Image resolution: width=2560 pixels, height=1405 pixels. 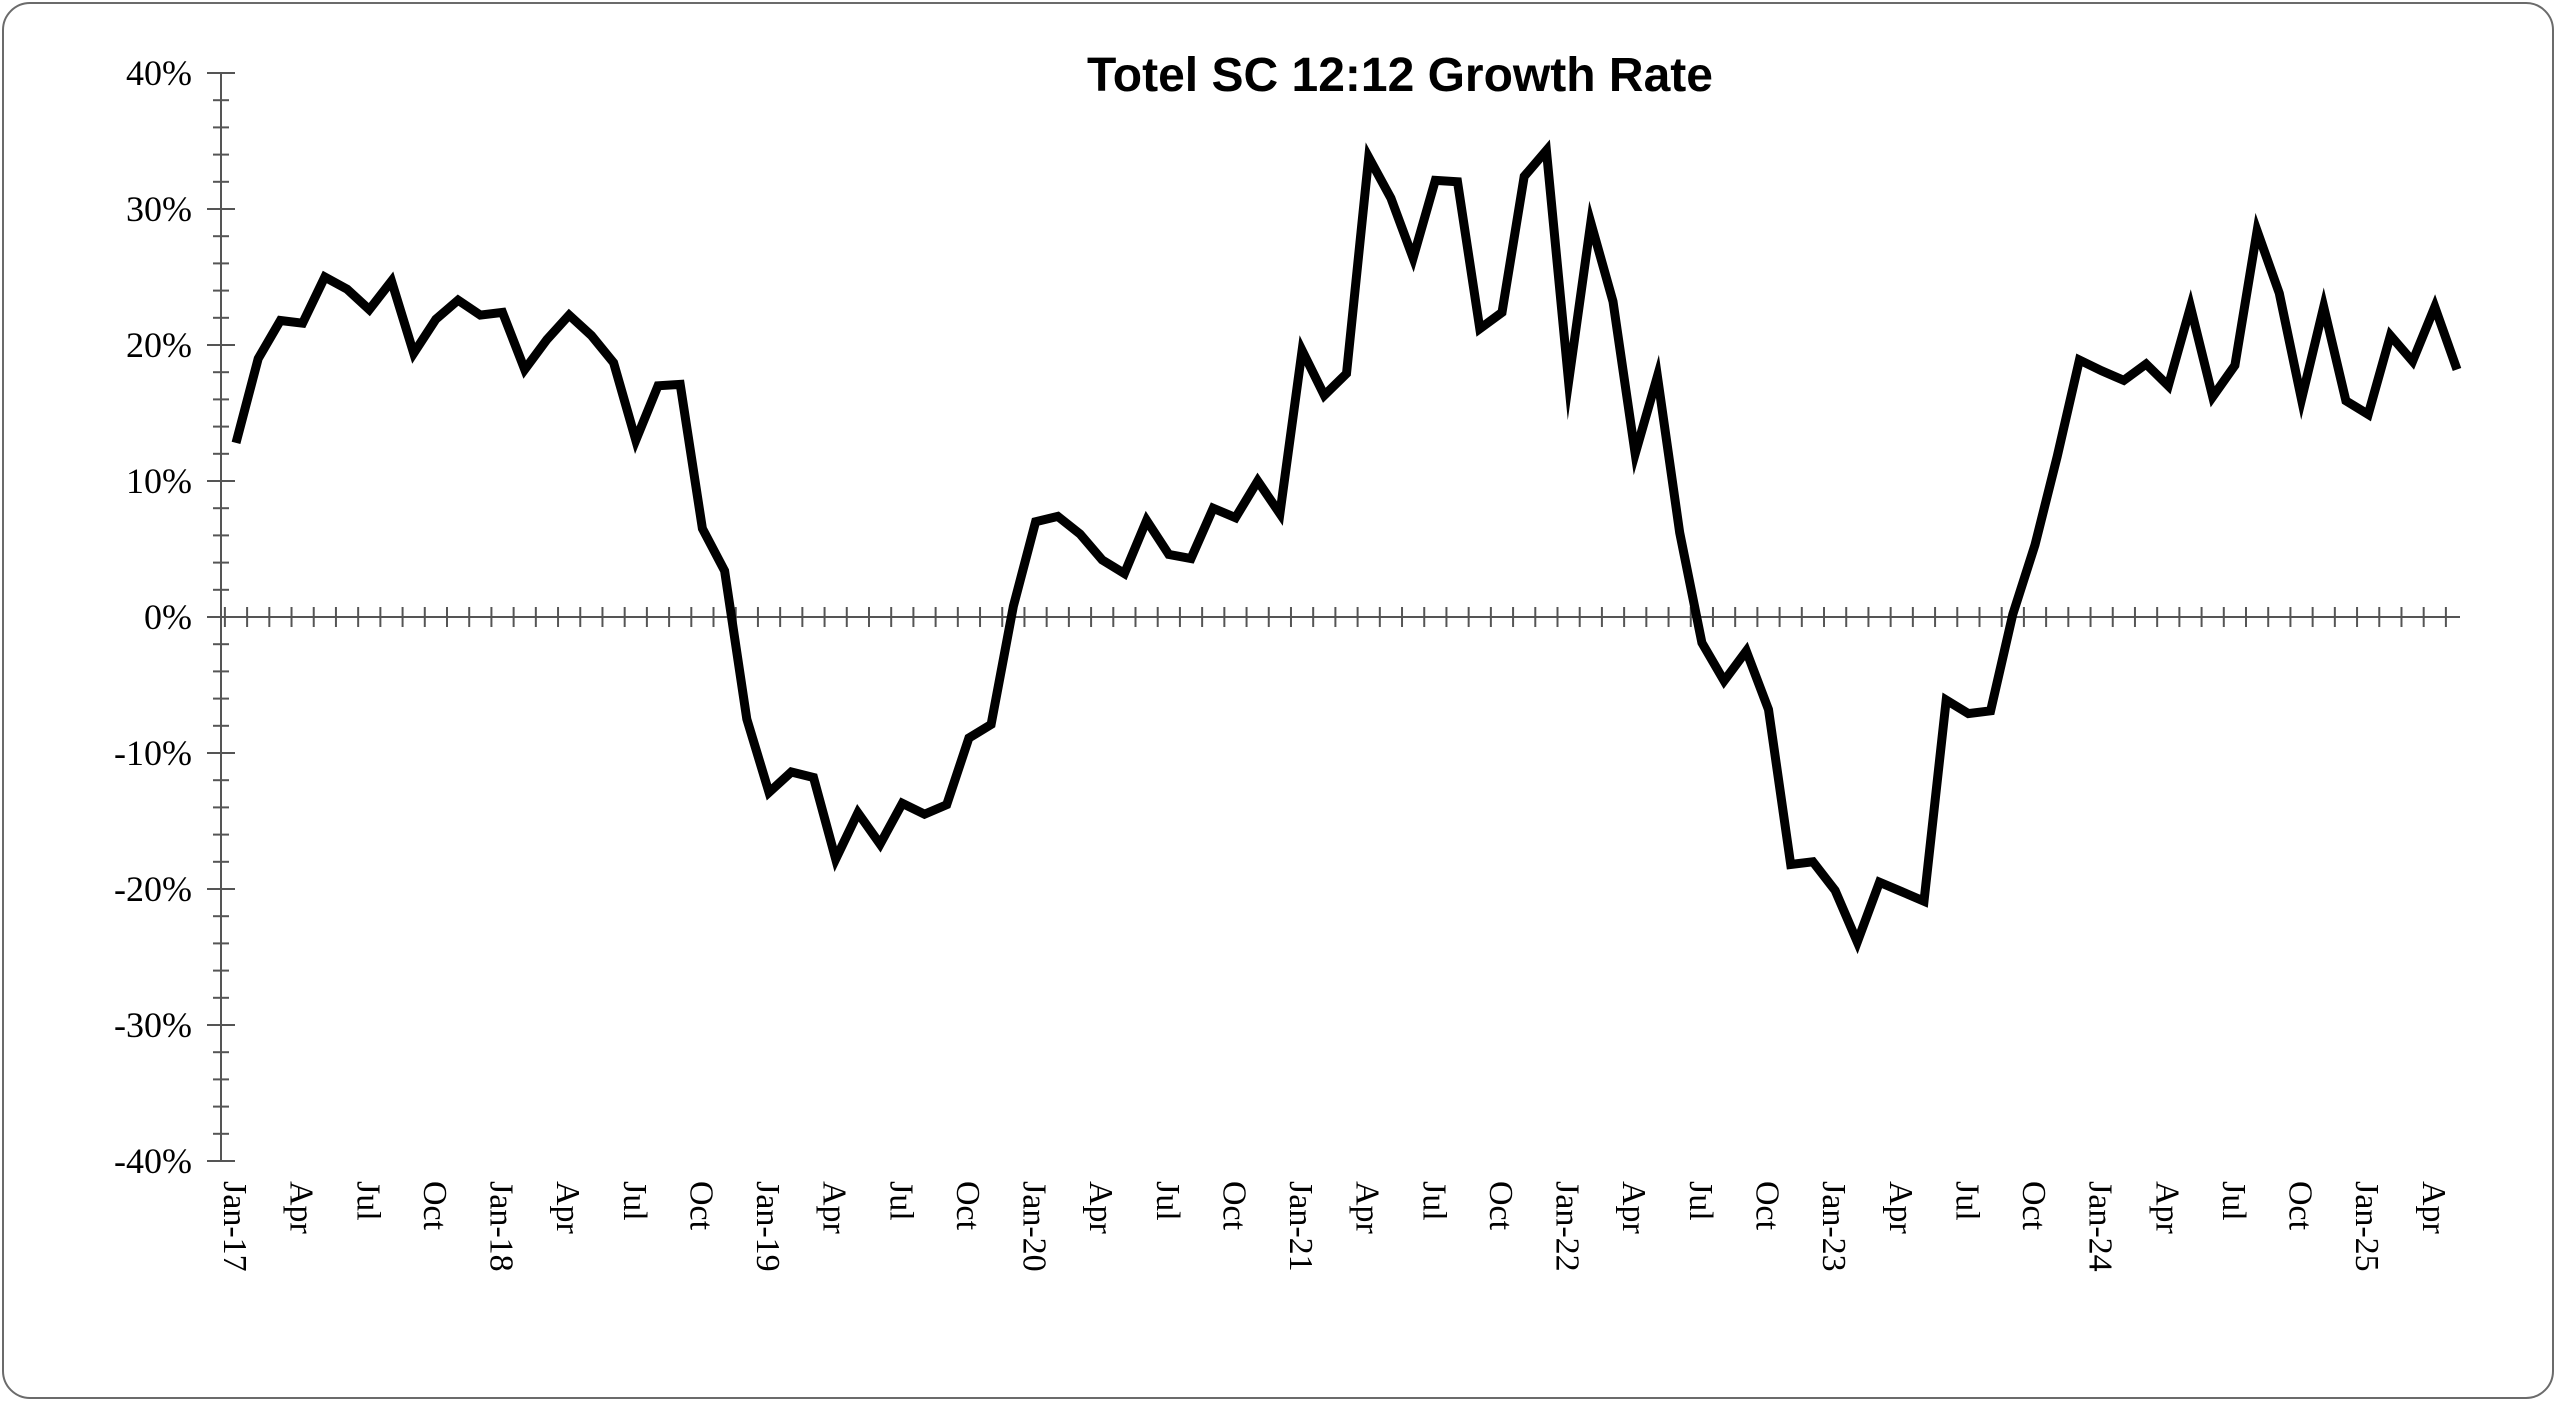 What do you see at coordinates (2100, 1226) in the screenshot?
I see `x-tick-label: Jan-24` at bounding box center [2100, 1226].